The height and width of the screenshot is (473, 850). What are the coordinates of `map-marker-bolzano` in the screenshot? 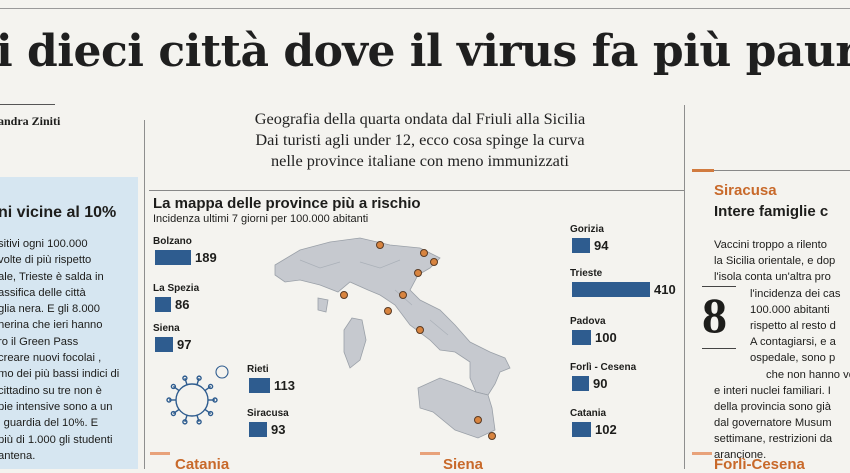 It's located at (380, 245).